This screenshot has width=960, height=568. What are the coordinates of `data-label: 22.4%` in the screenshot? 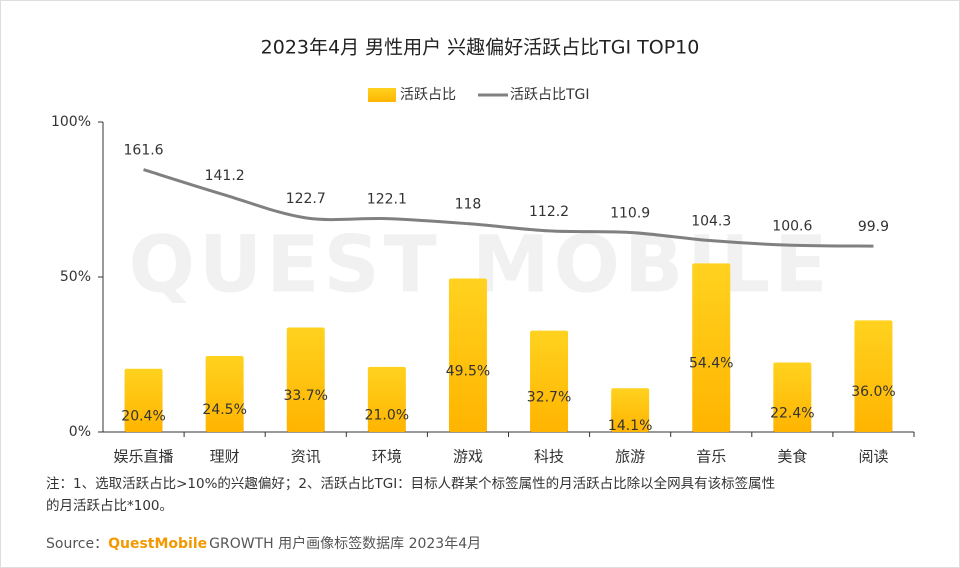 It's located at (792, 413).